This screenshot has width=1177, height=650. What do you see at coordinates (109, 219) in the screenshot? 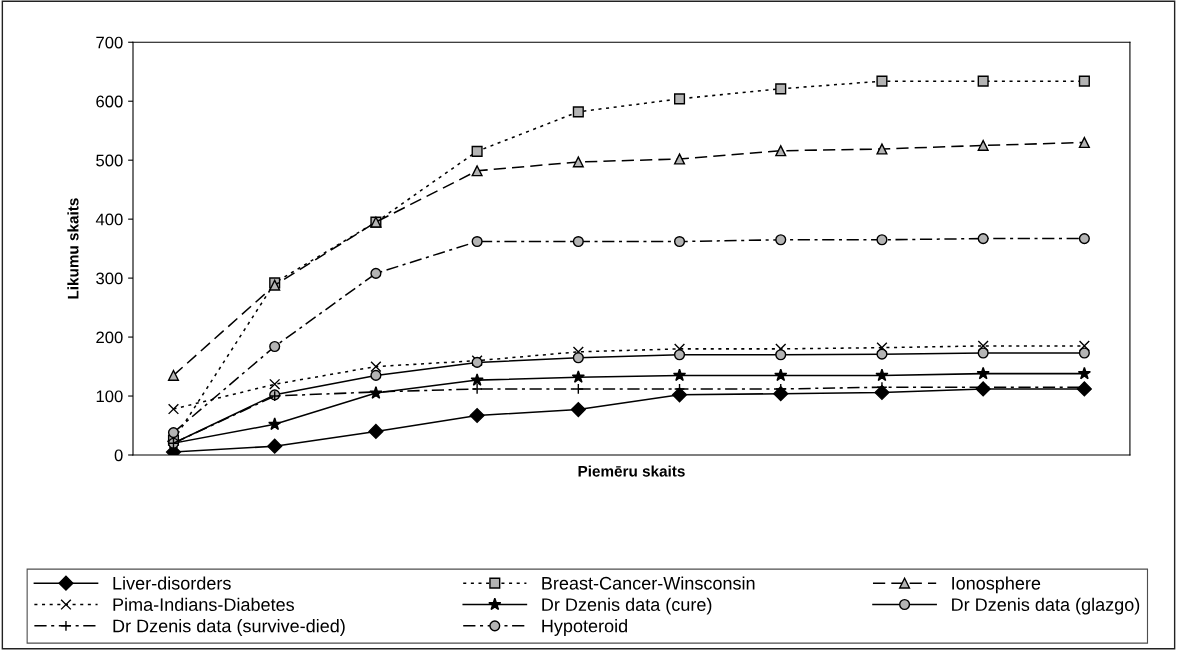
I see `y-tick-label: 400` at bounding box center [109, 219].